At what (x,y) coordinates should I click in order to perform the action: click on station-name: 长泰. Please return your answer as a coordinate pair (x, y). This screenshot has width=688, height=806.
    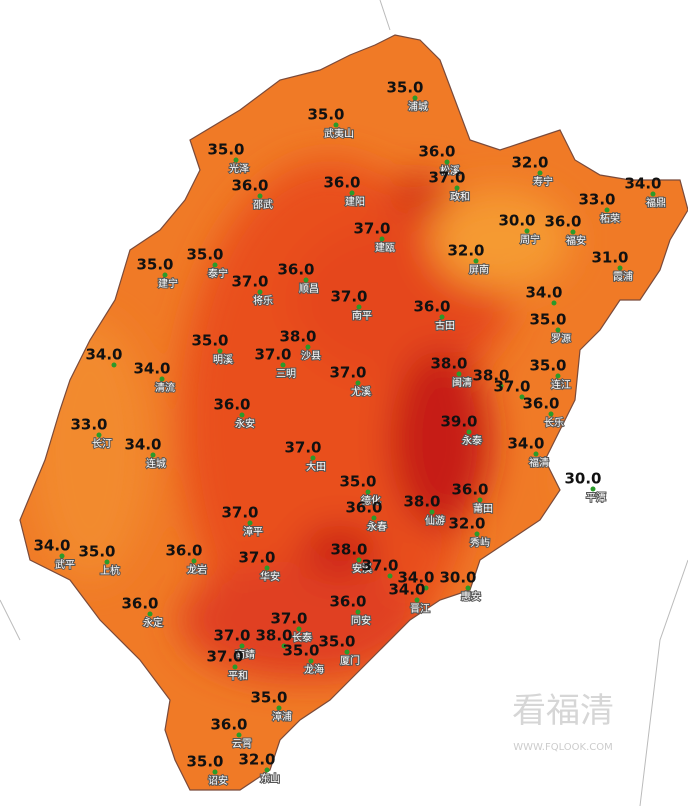
    Looking at the image, I should click on (302, 637).